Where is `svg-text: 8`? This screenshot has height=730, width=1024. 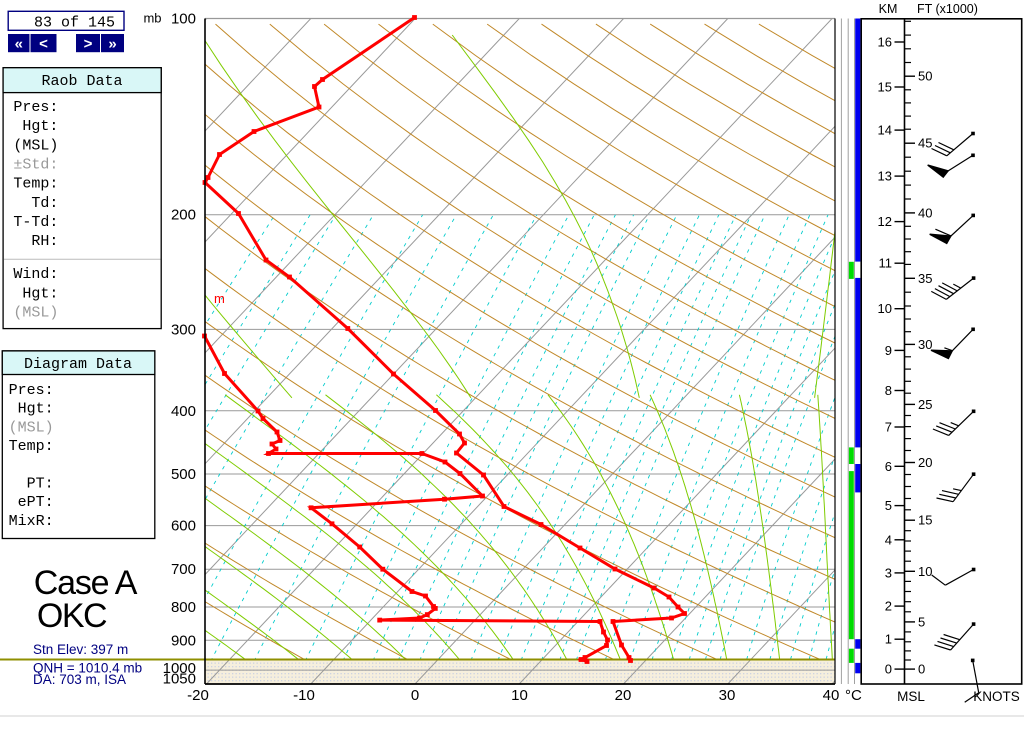
svg-text: 8 is located at coordinates (888, 390).